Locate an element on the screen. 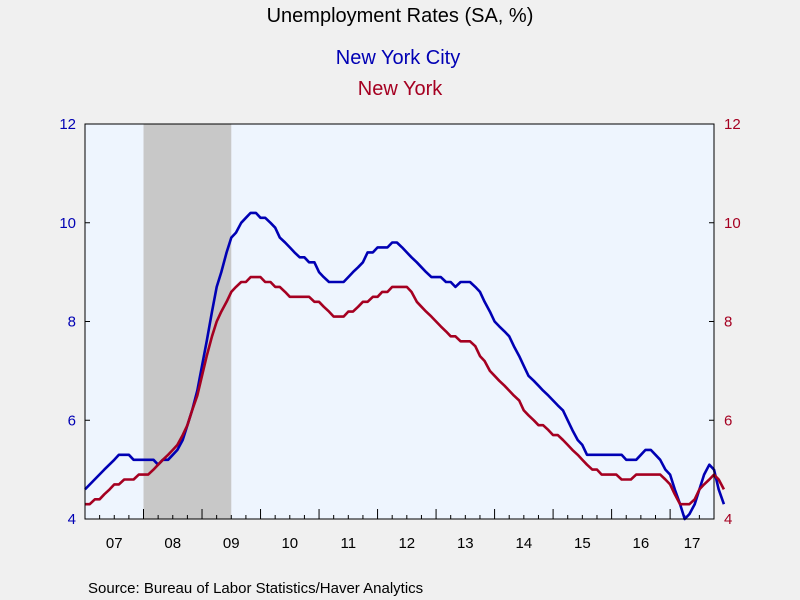 Image resolution: width=800 pixels, height=600 pixels. x-axis-tick-label: 09 is located at coordinates (231, 543).